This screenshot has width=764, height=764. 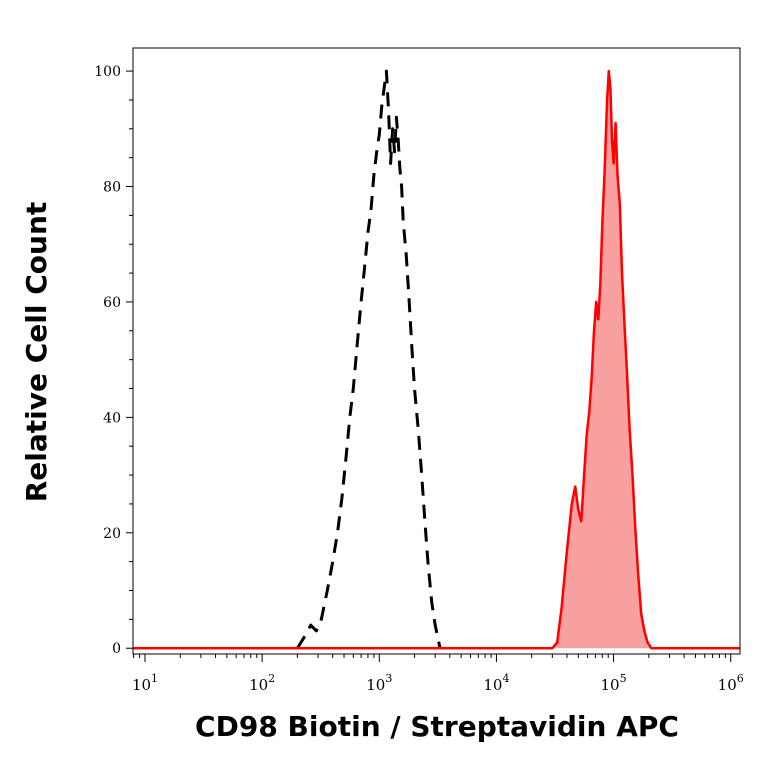 I want to click on y-tick-label: 20, so click(x=112, y=534).